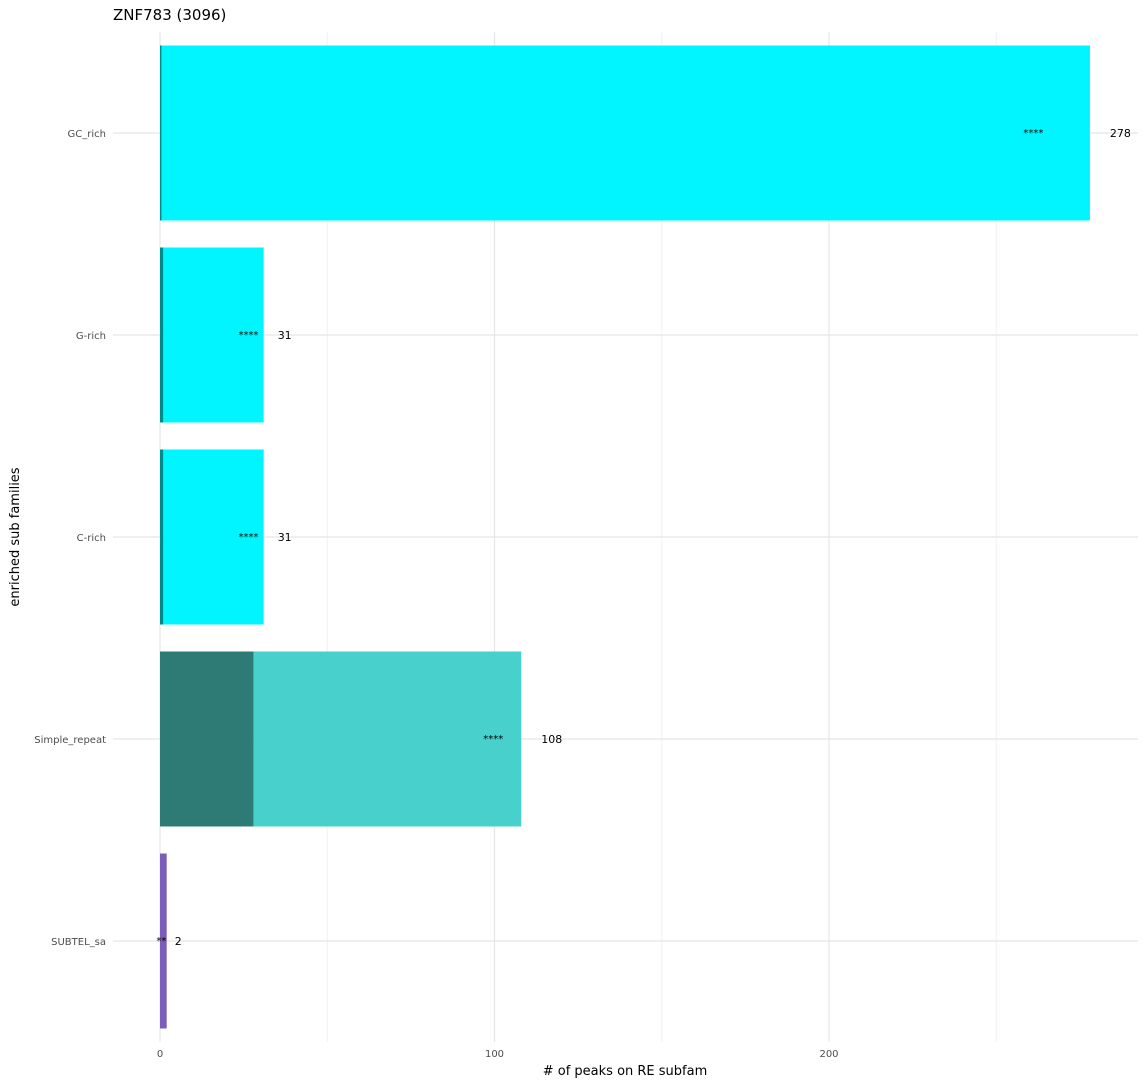 The image size is (1146, 1091). What do you see at coordinates (551, 739) in the screenshot?
I see `count-label: 108` at bounding box center [551, 739].